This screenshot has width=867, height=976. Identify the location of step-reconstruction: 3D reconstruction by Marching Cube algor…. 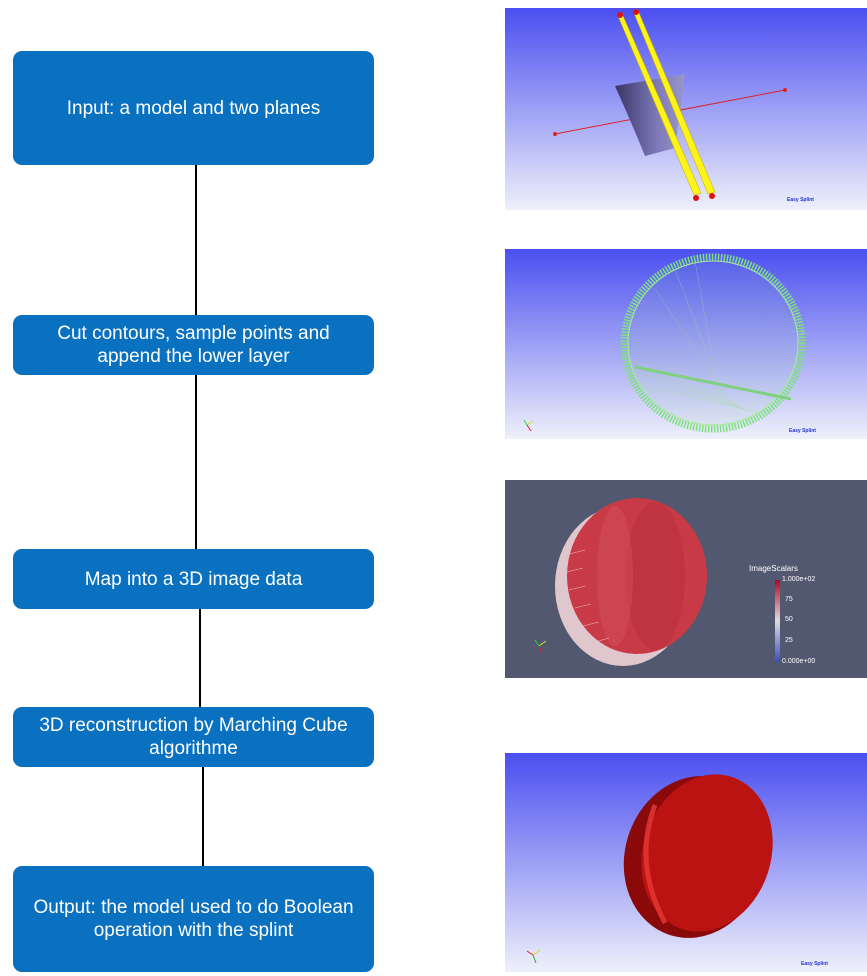
(193, 737).